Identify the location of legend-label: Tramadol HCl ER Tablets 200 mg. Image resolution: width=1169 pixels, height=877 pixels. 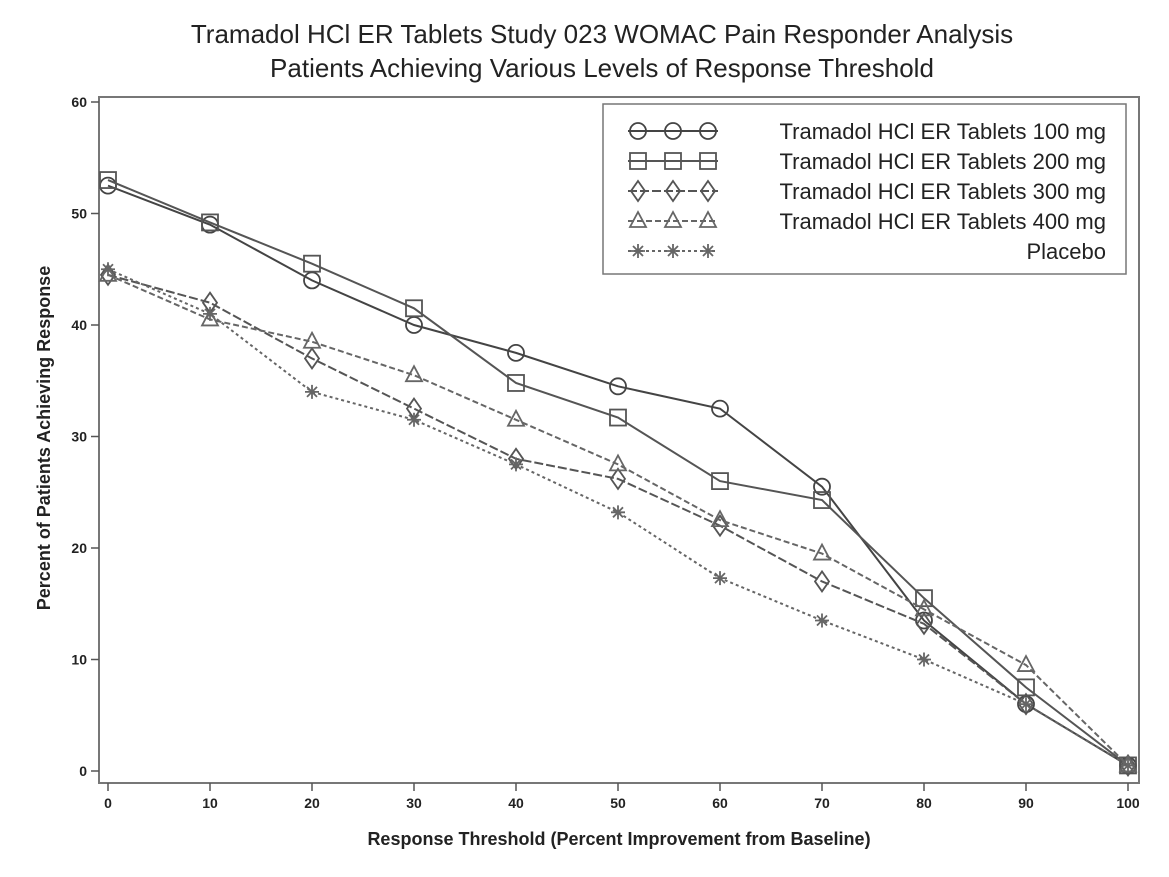
(943, 161).